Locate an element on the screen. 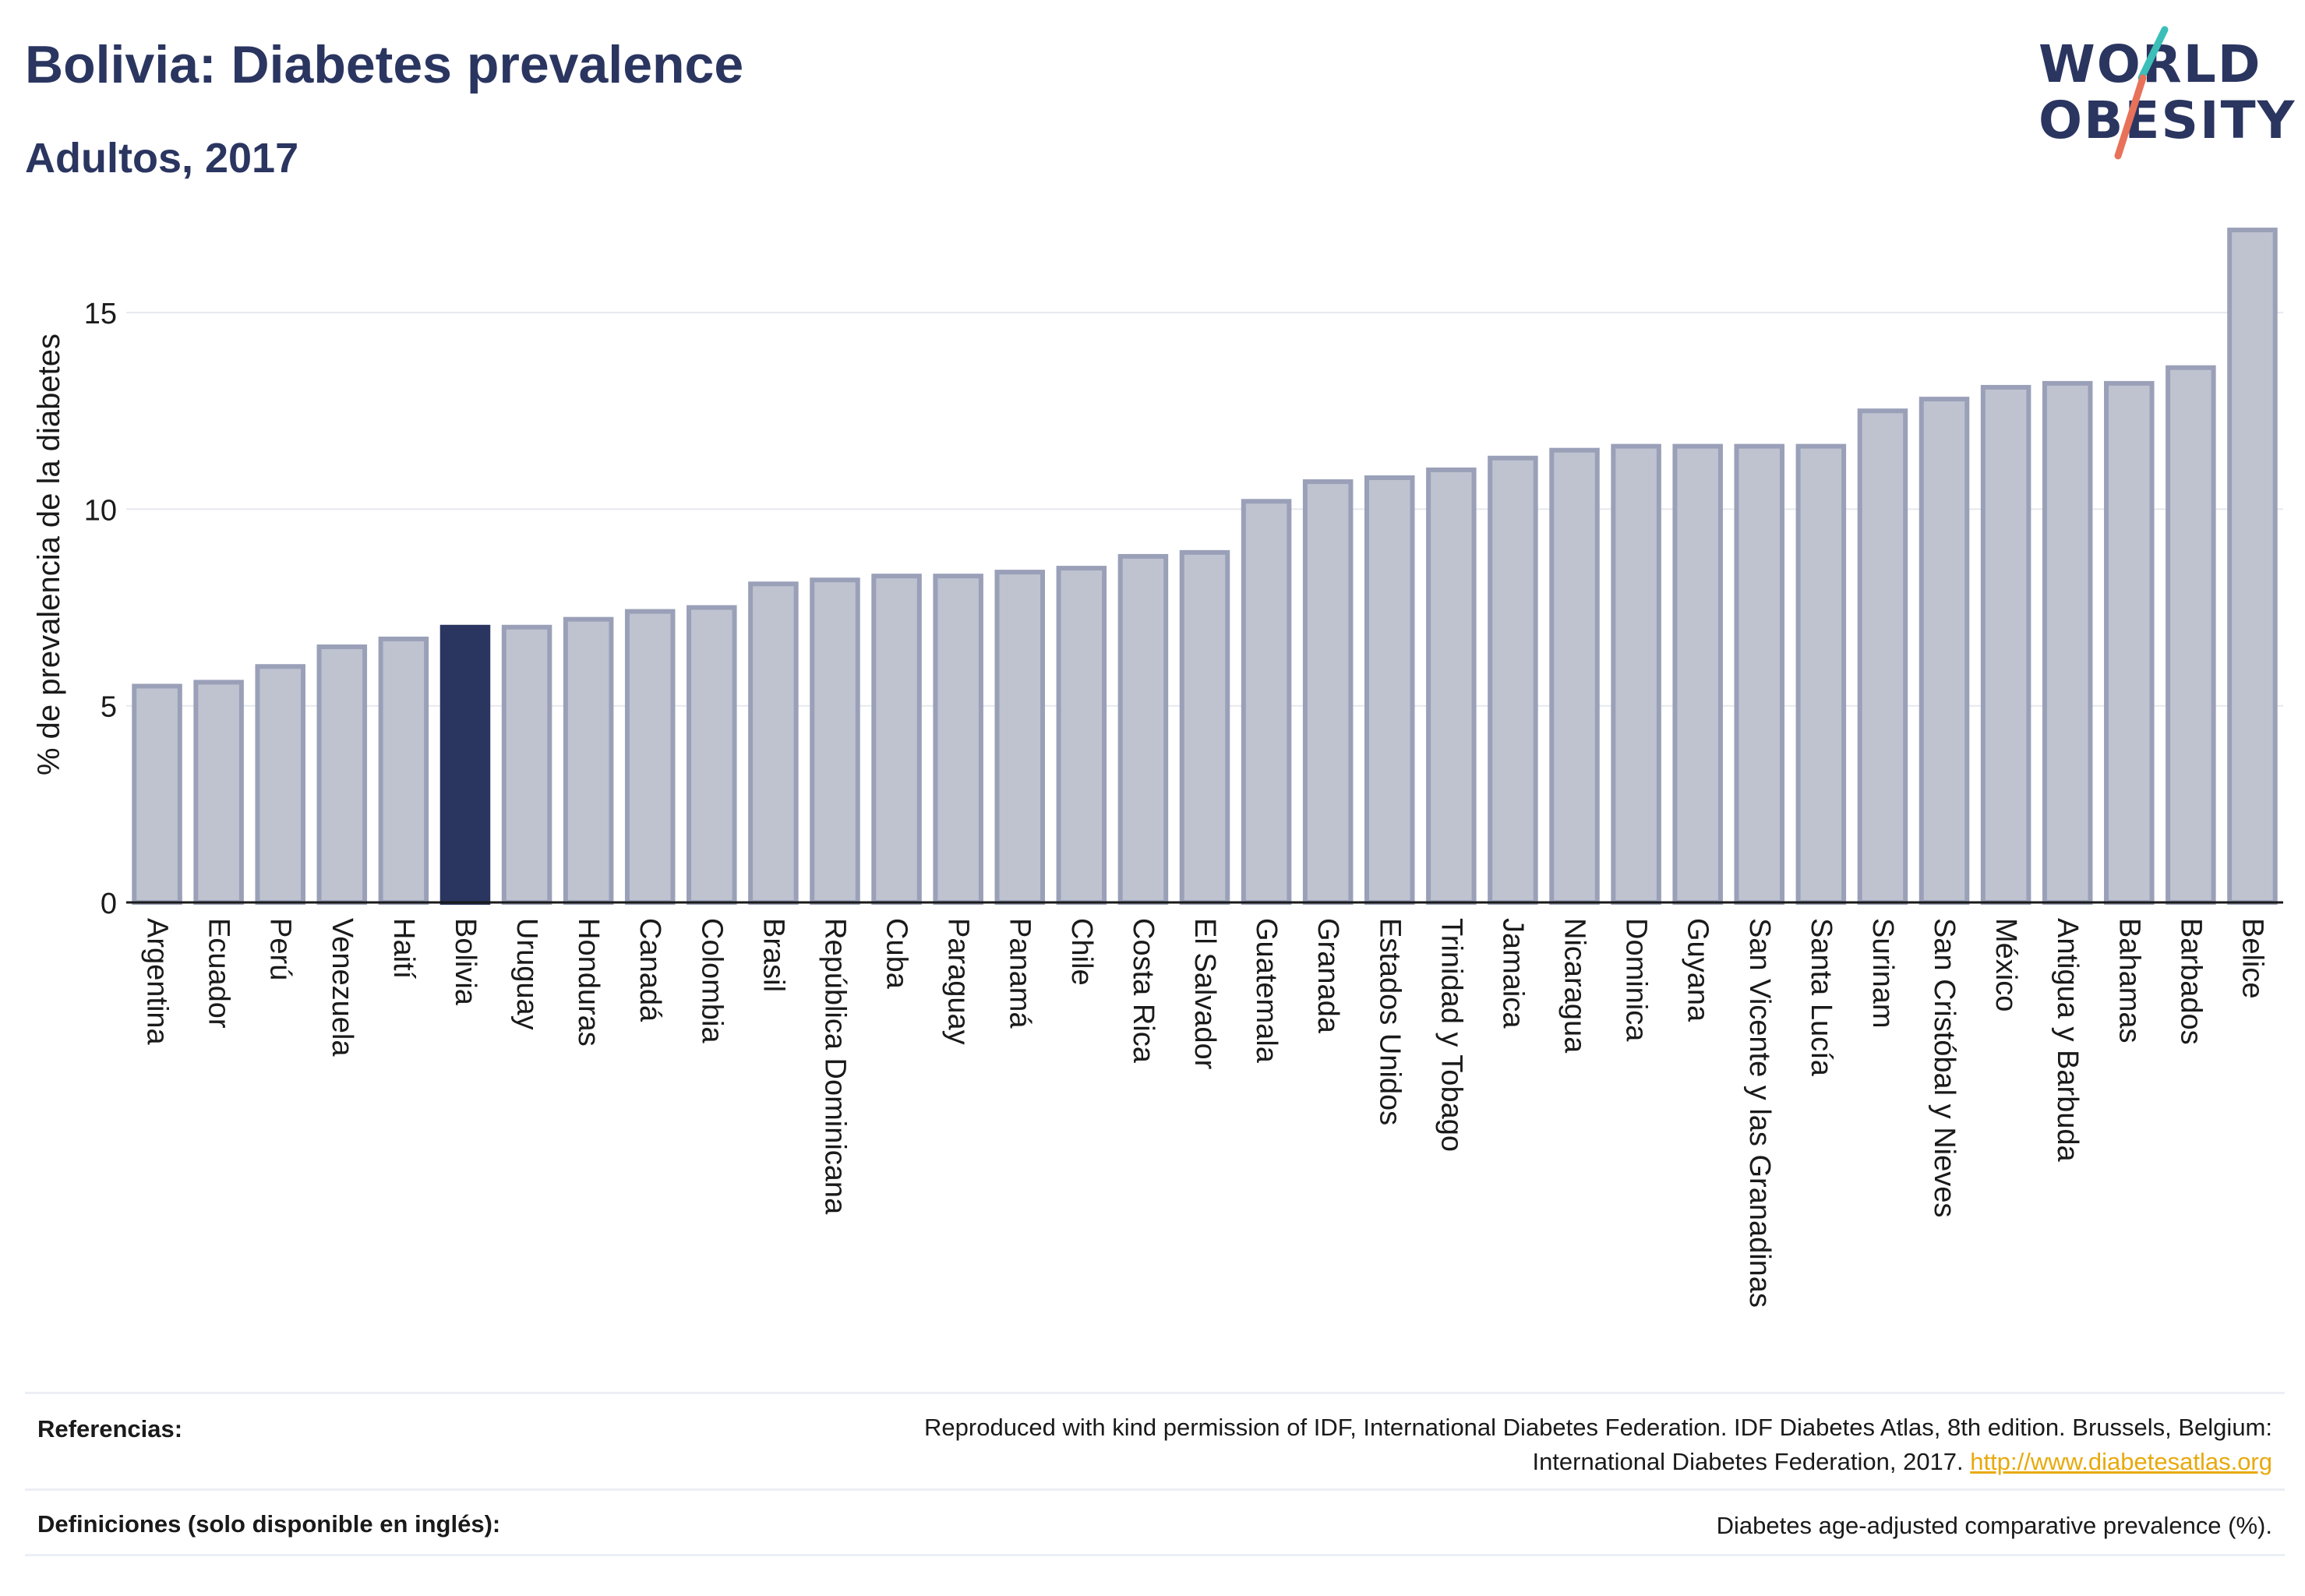  references-label: Referencias: is located at coordinates (110, 1428).